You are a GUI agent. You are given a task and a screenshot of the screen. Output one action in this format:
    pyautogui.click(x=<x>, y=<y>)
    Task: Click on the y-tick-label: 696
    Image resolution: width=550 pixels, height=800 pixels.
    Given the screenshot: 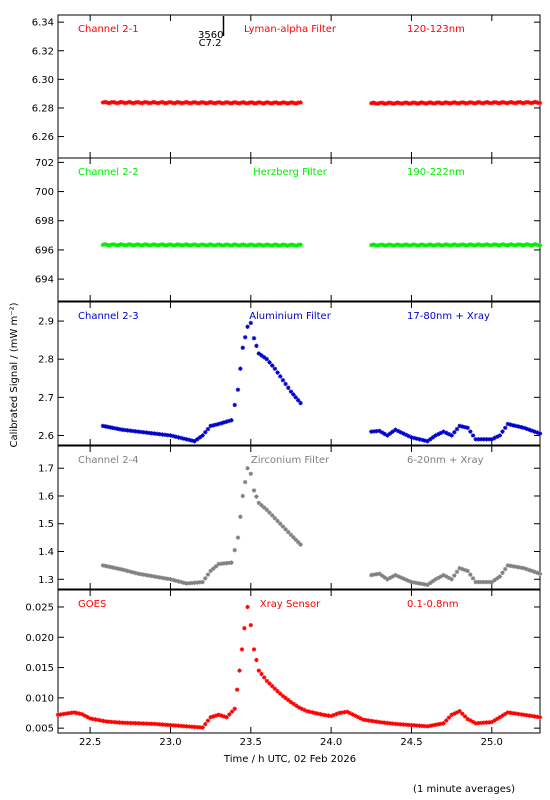 What is the action you would take?
    pyautogui.click(x=44, y=250)
    